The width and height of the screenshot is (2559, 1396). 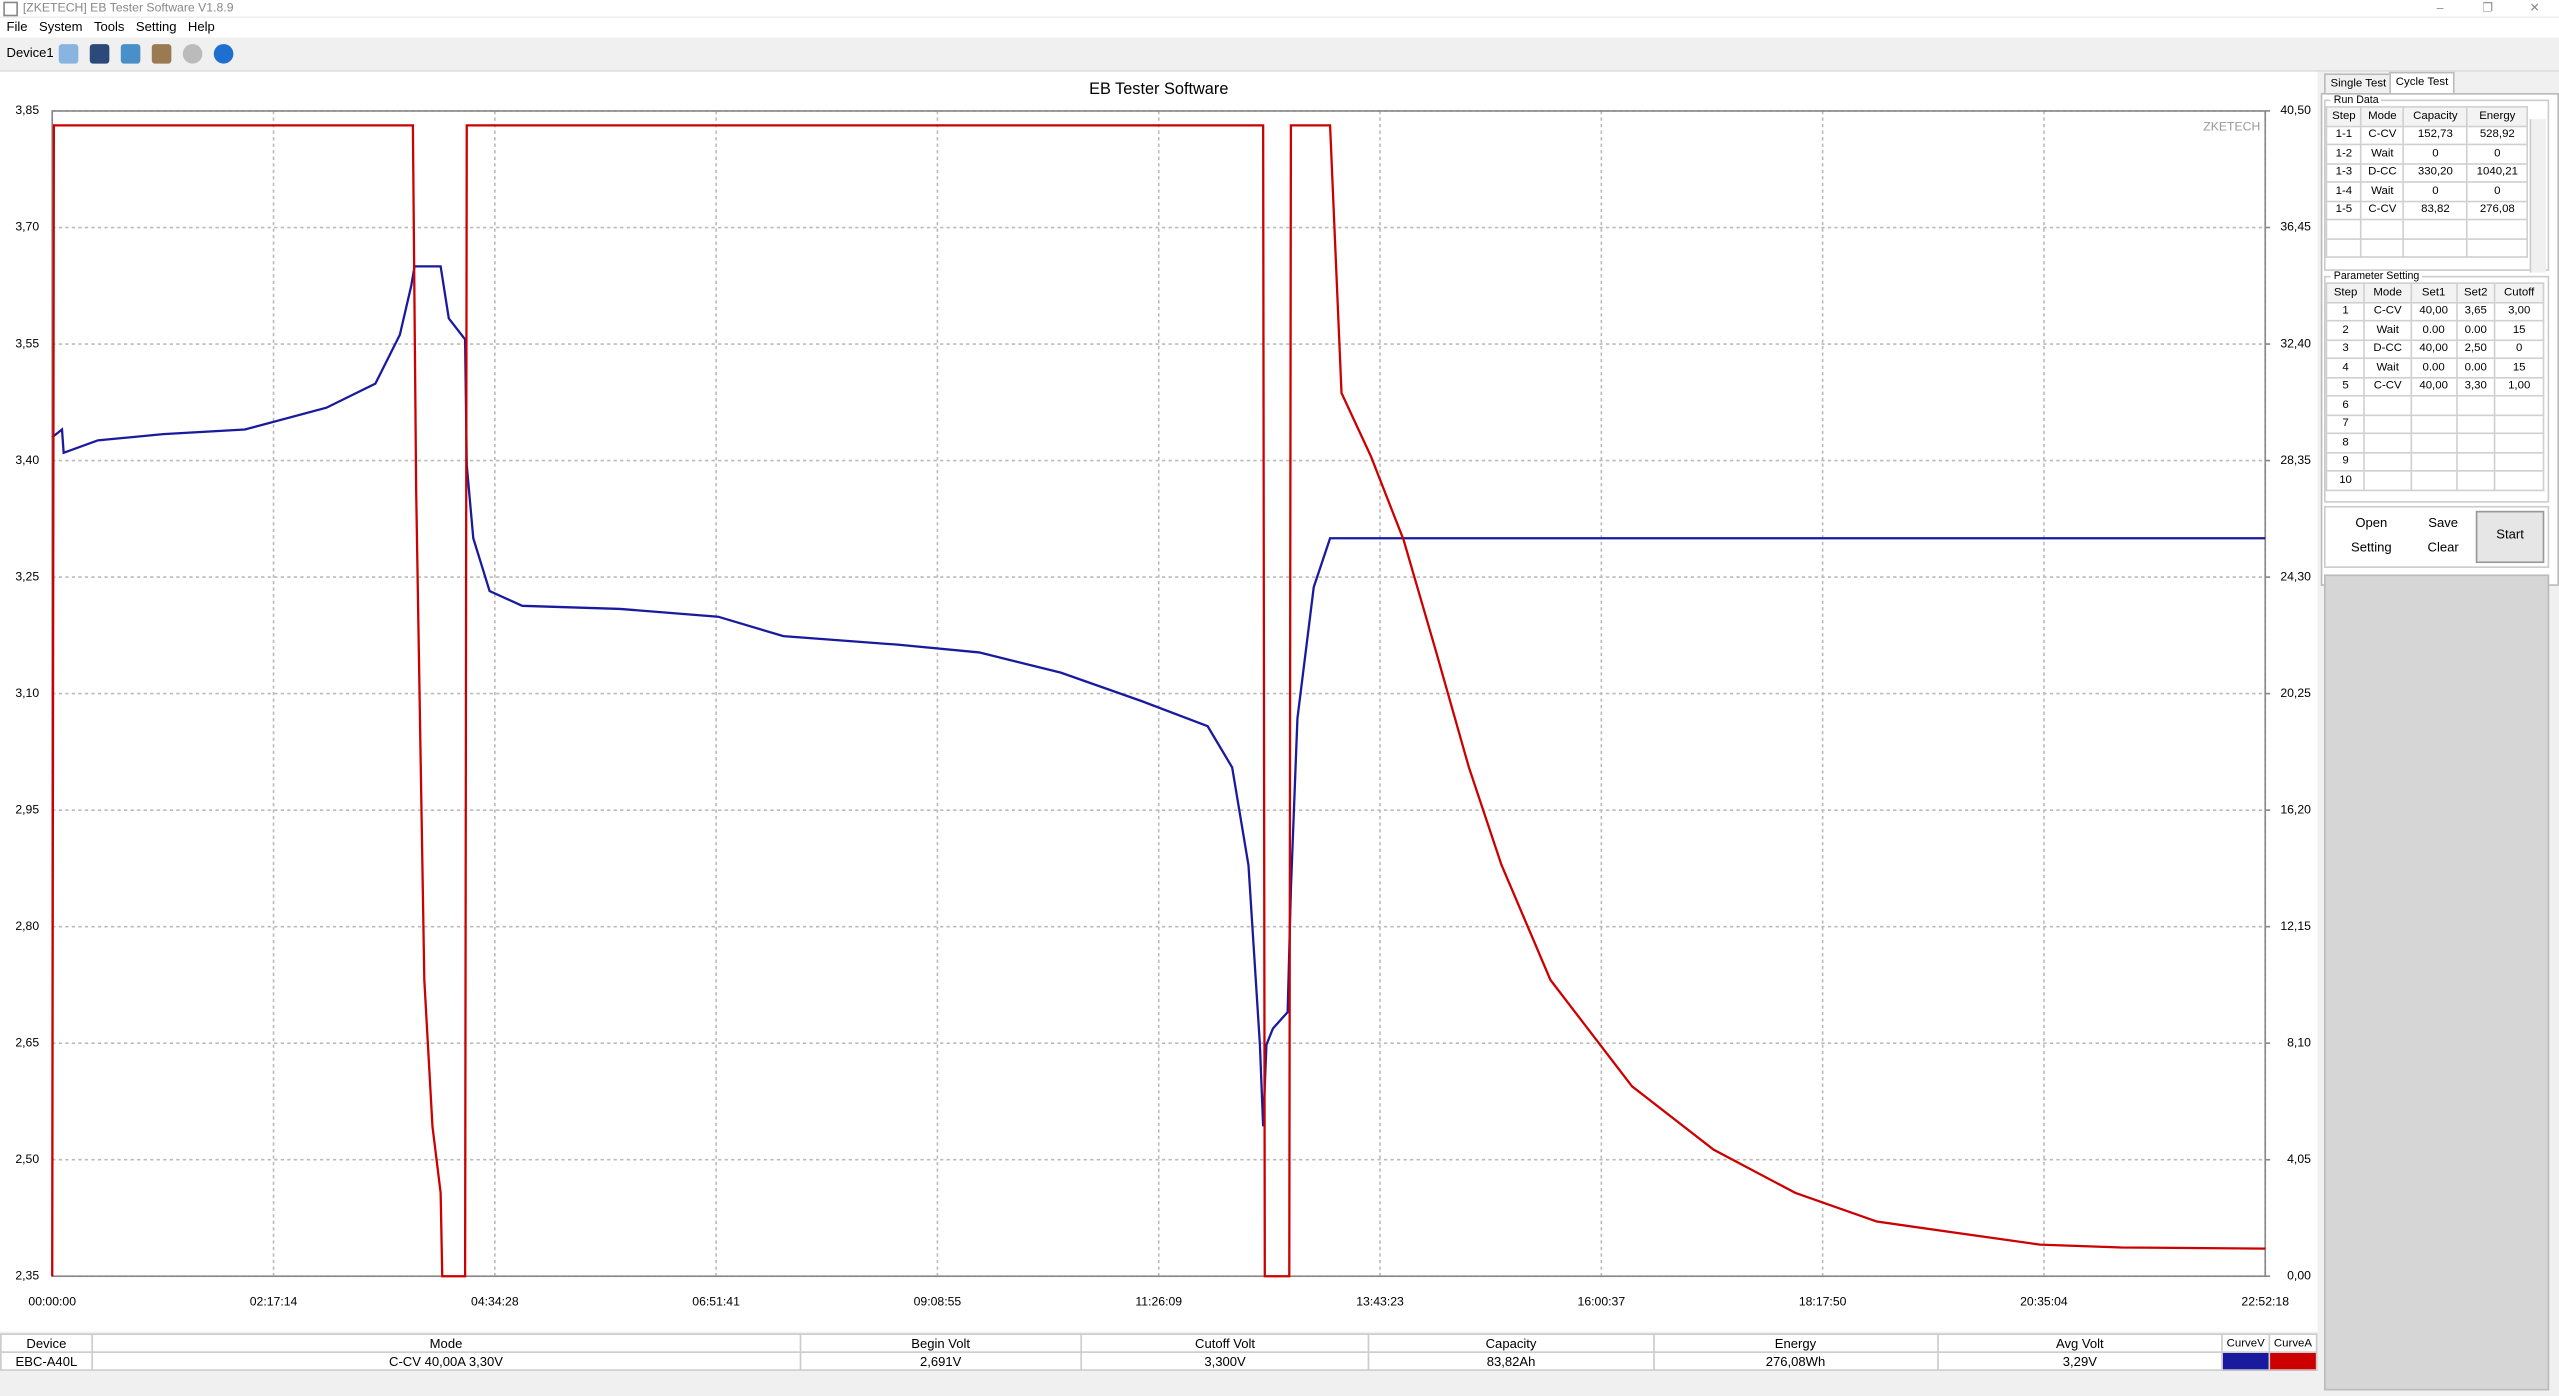 What do you see at coordinates (68, 54) in the screenshot?
I see `open-icon` at bounding box center [68, 54].